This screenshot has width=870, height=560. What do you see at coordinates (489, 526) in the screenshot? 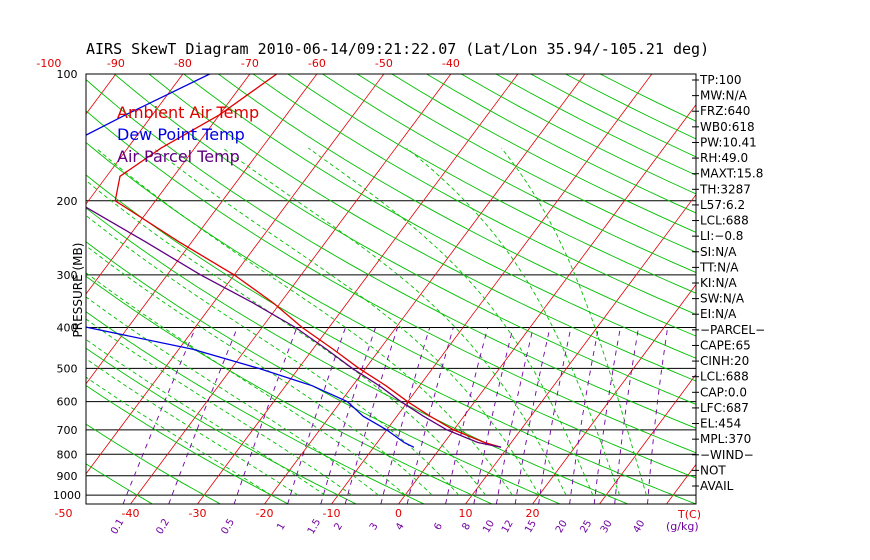
I see `mixing-ratio-tick-label: 10` at bounding box center [489, 526].